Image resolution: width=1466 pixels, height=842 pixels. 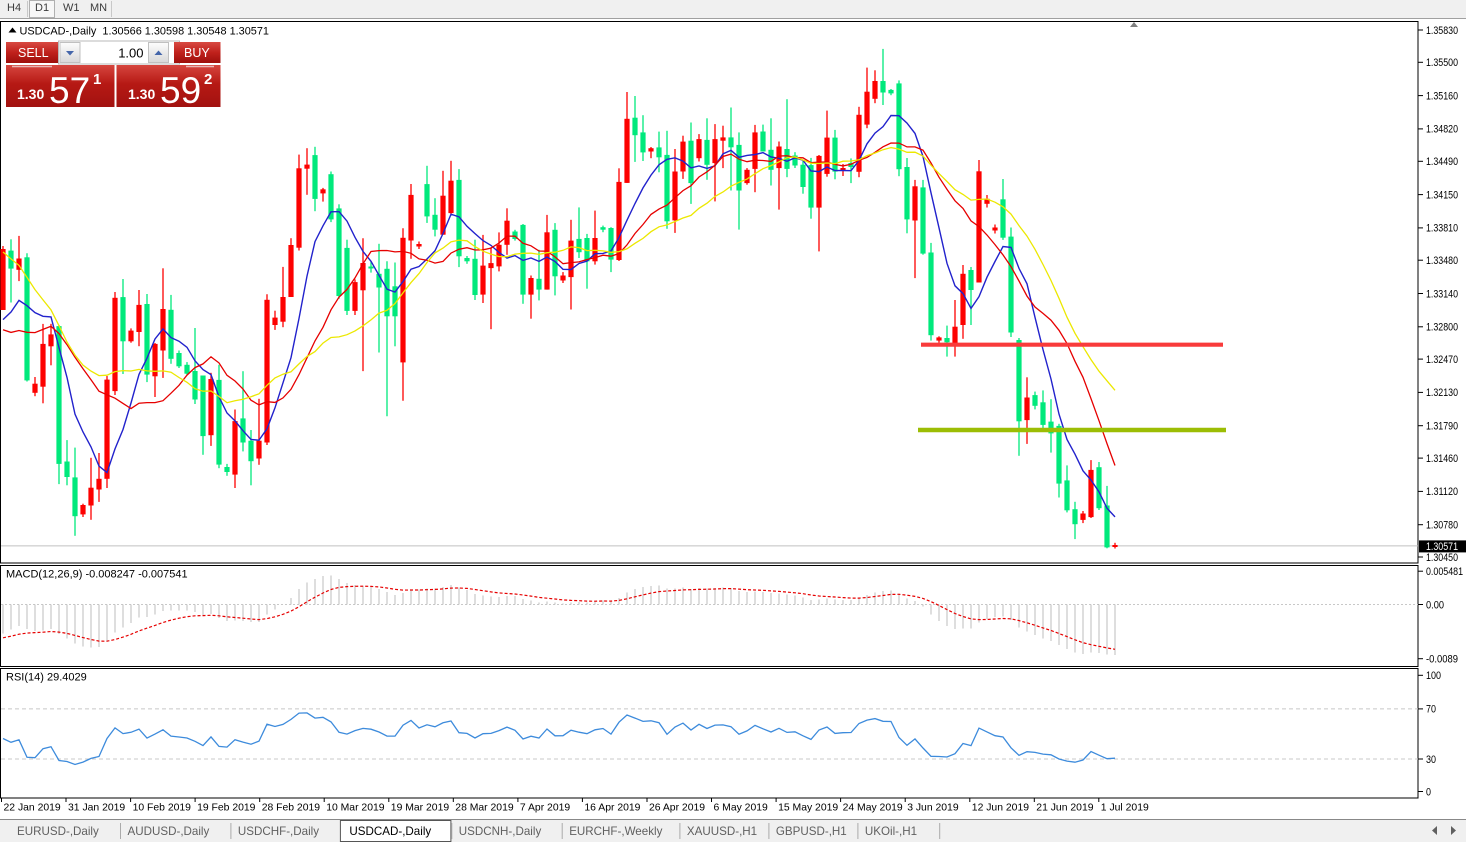 I want to click on svg-text: 1.34150, so click(x=1442, y=195).